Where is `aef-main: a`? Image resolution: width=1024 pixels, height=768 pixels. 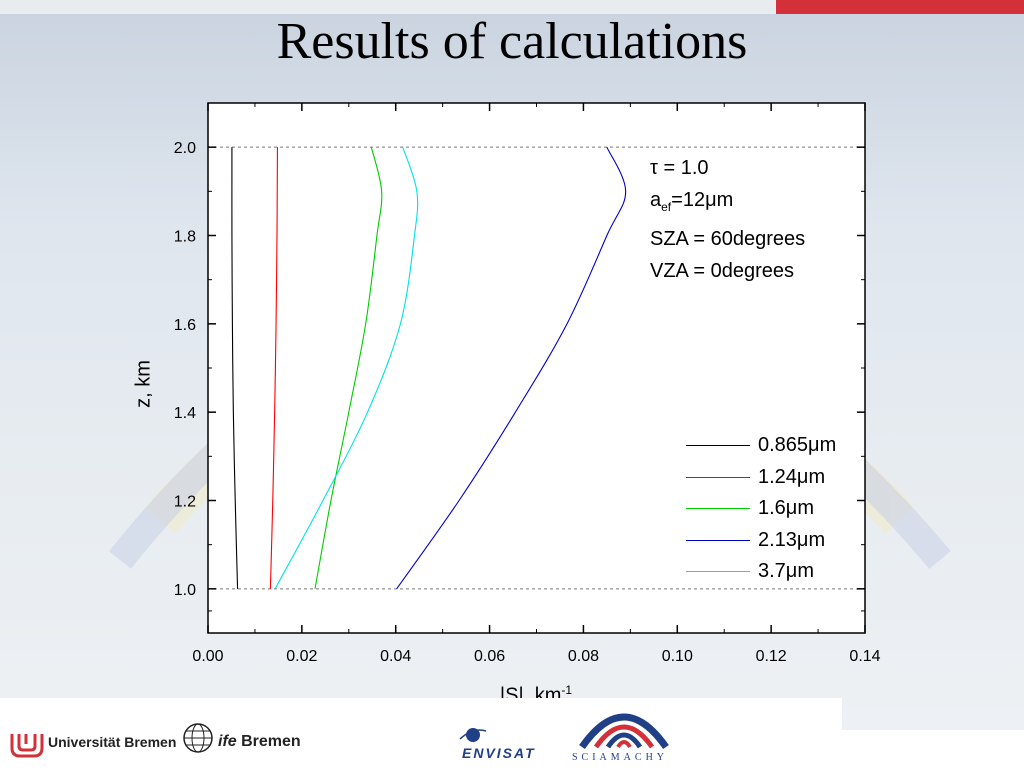 aef-main: a is located at coordinates (656, 200).